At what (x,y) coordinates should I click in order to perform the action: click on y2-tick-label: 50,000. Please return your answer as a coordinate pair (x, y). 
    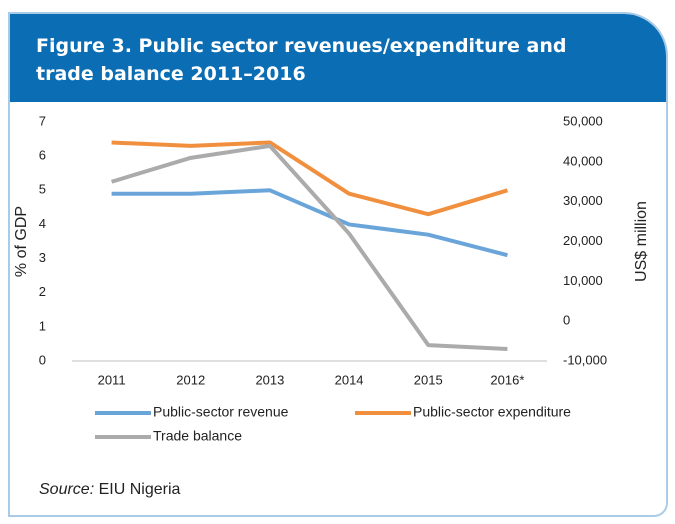
    Looking at the image, I should click on (583, 120).